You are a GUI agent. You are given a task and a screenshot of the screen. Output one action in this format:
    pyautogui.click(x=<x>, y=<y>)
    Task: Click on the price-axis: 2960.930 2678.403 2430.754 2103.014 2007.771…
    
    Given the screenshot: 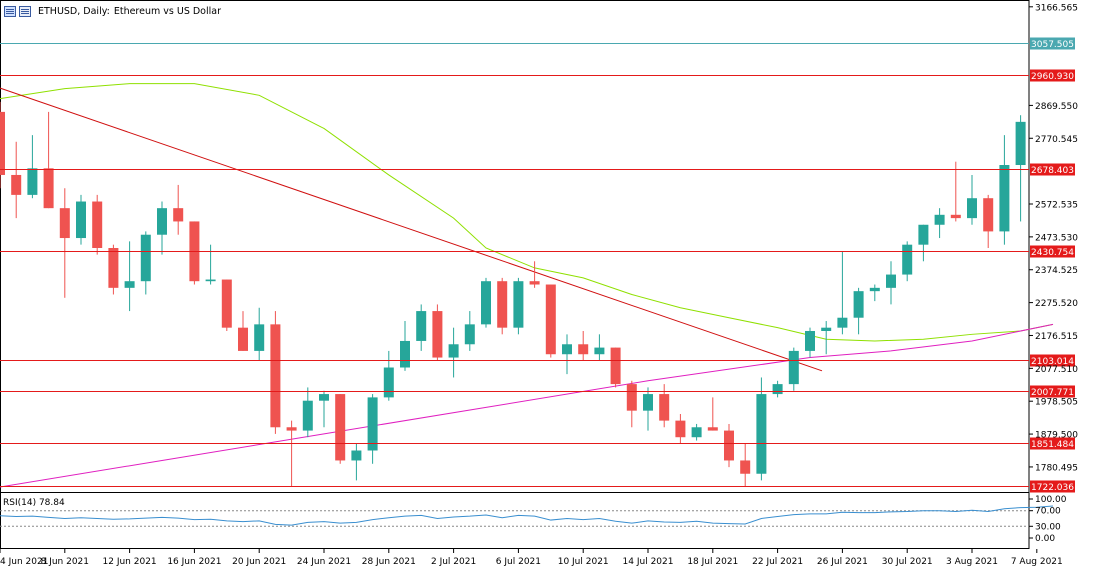 What is the action you would take?
    pyautogui.click(x=1053, y=248)
    